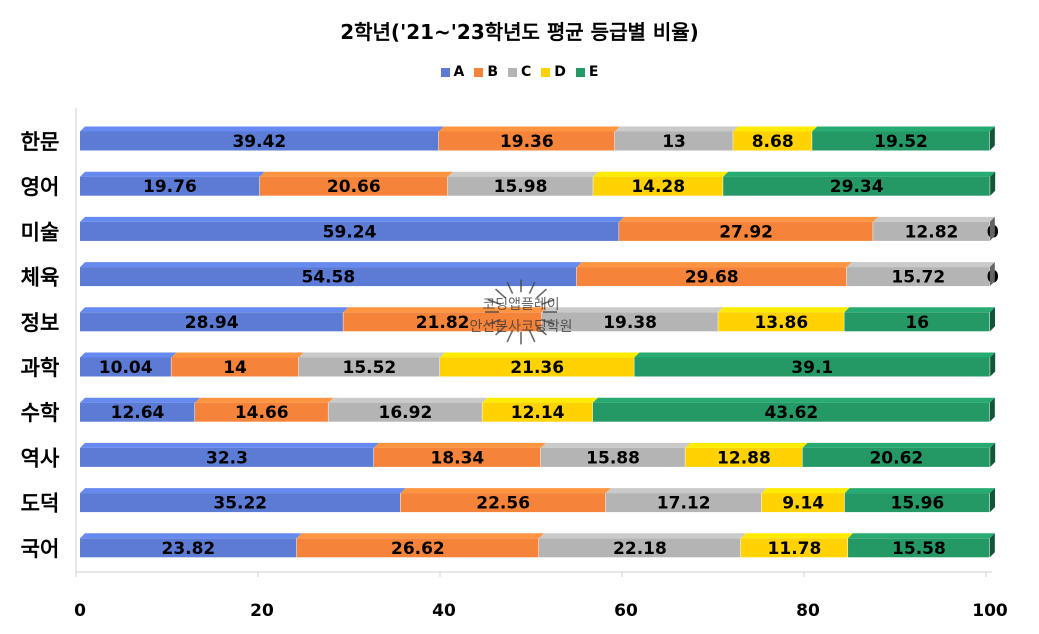 The width and height of the screenshot is (1039, 634). What do you see at coordinates (896, 458) in the screenshot?
I see `data-label: 20.62` at bounding box center [896, 458].